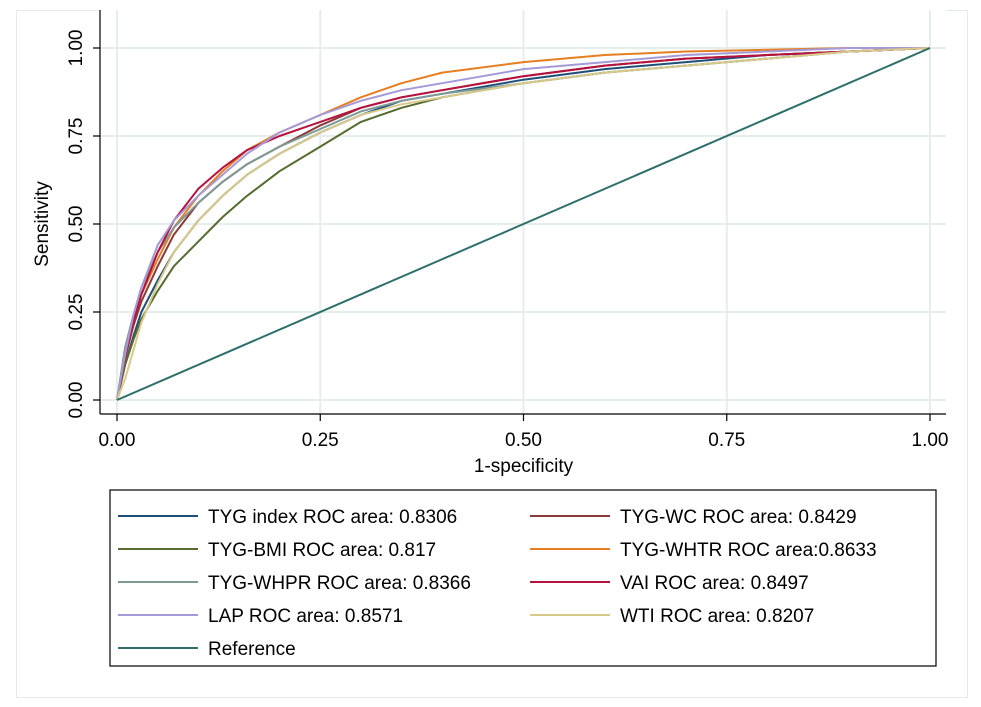 The image size is (981, 707). Describe the element at coordinates (117, 440) in the screenshot. I see `x-tick-label-0: 0.00` at that location.